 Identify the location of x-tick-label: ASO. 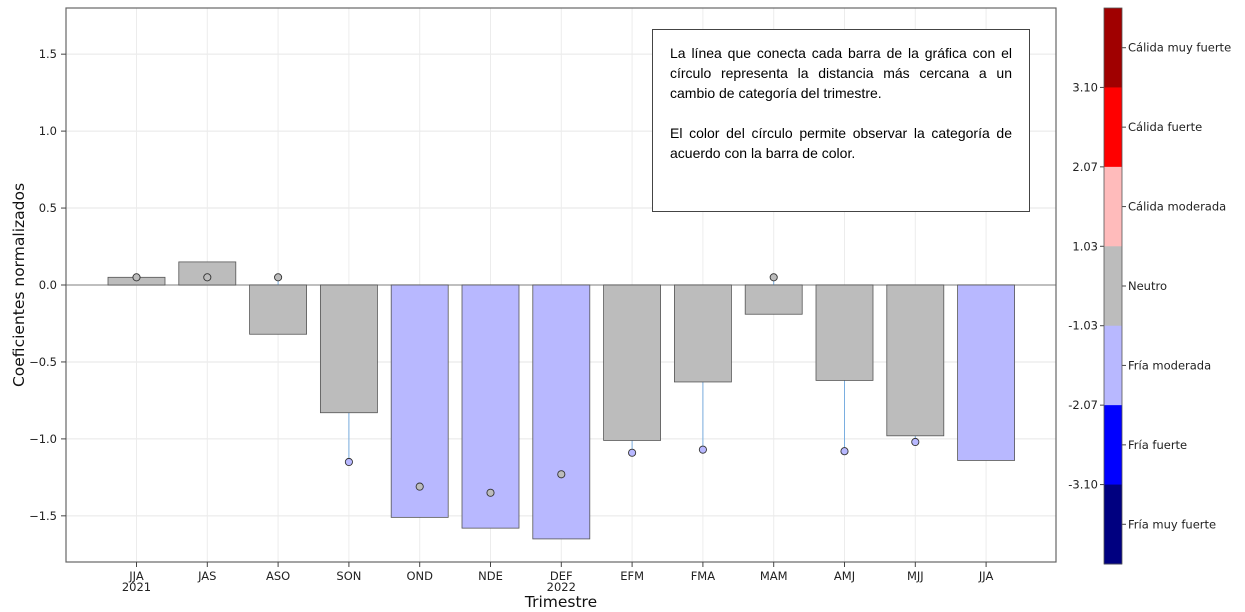
(278, 576).